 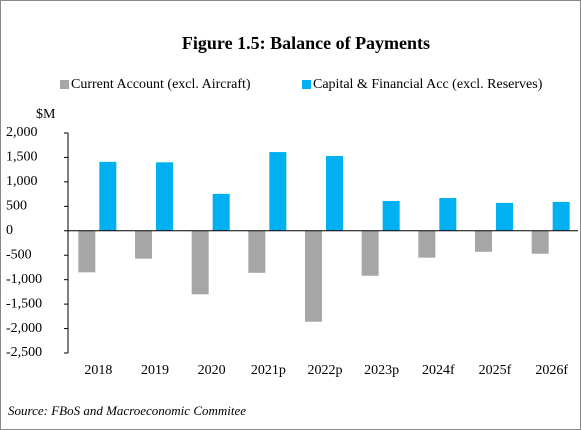 I want to click on y-tick-label: -2,500, so click(x=24, y=352).